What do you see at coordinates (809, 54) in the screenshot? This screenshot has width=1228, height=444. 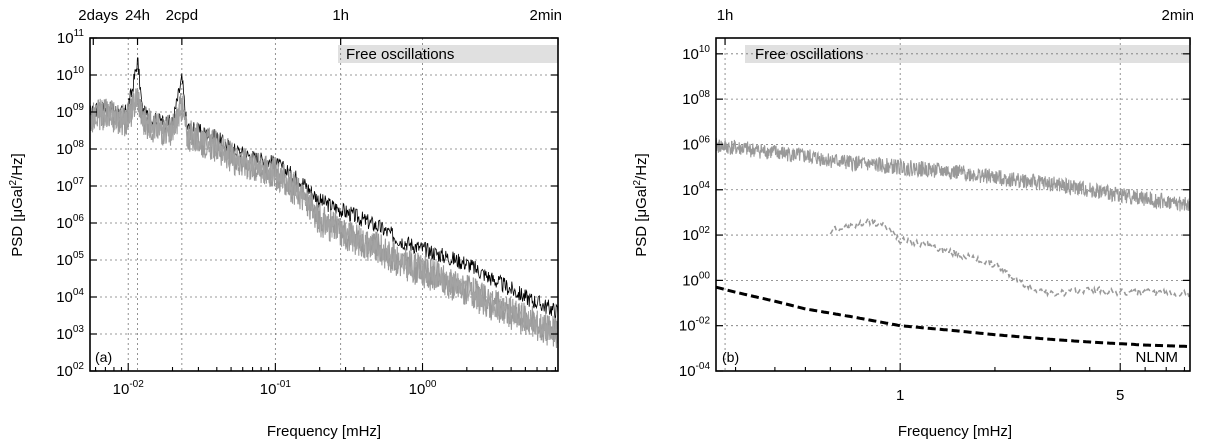 I see `panel-b-band-label: Free oscillations` at bounding box center [809, 54].